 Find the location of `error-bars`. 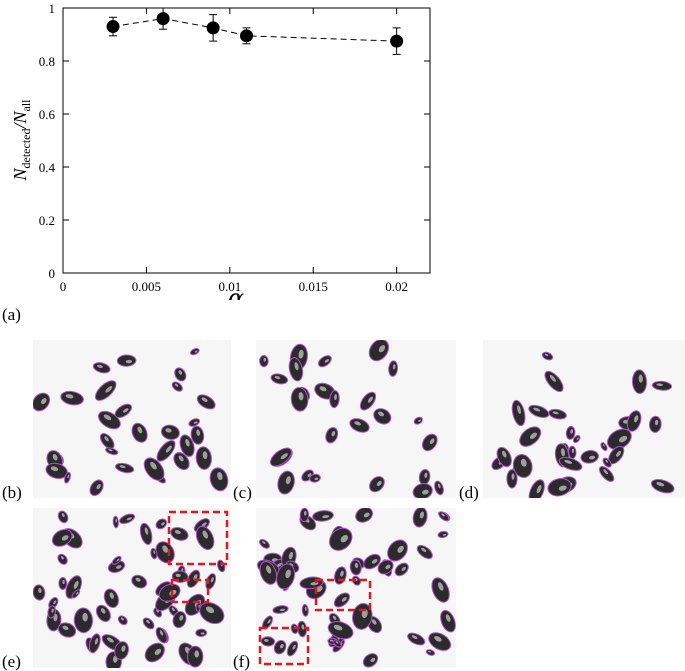

error-bars is located at coordinates (255, 31).